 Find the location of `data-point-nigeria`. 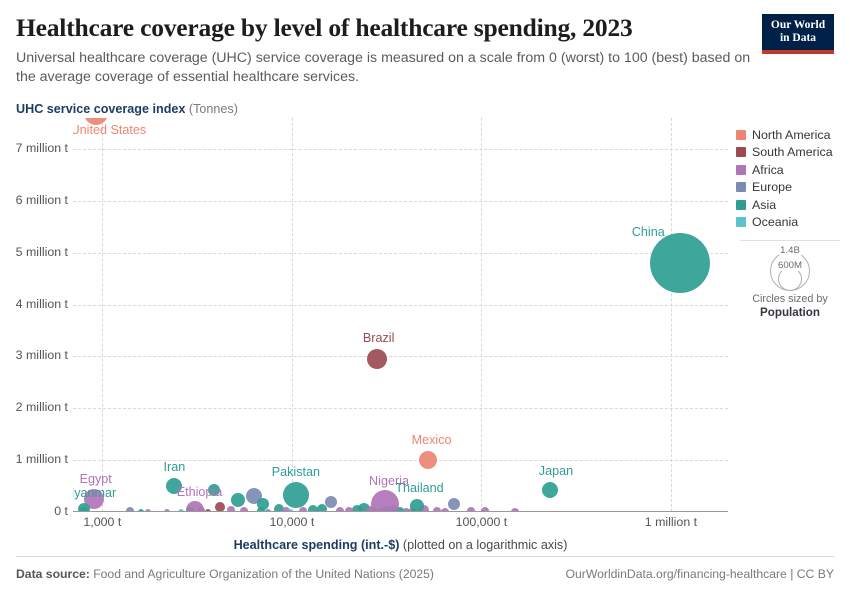

data-point-nigeria is located at coordinates (385, 501).